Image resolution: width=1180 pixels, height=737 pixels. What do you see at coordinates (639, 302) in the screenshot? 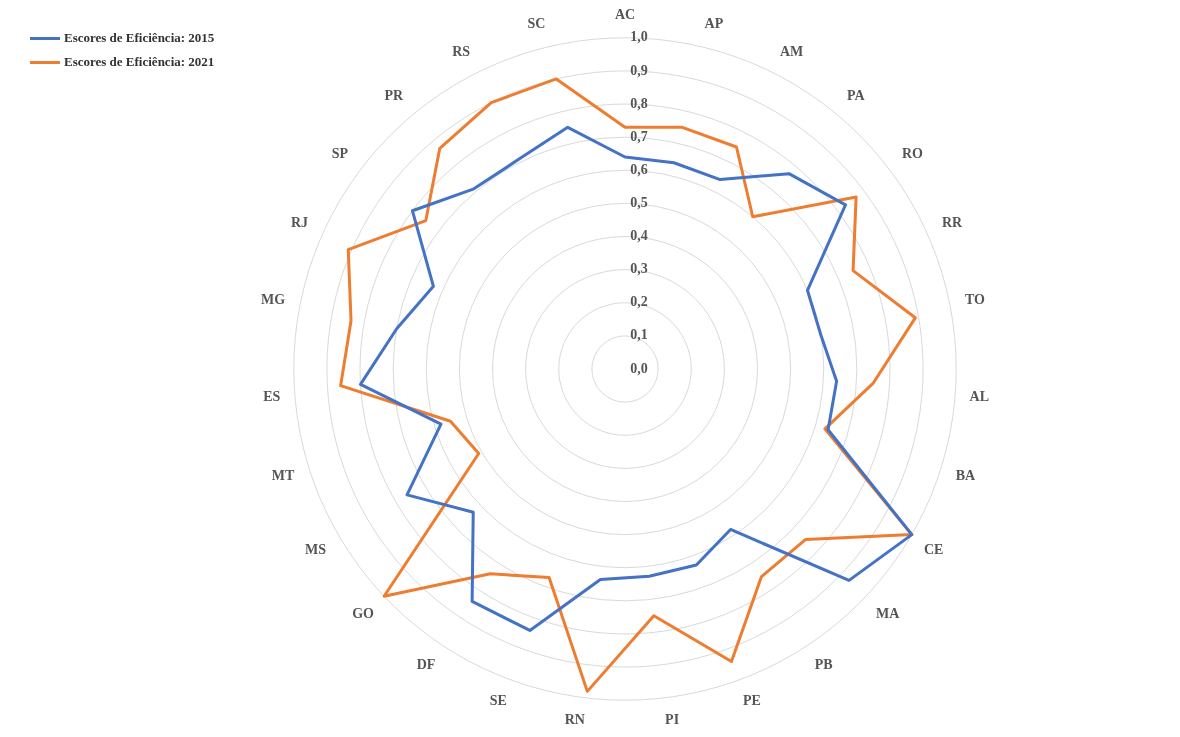
I see `y-tick-label: 0,2` at bounding box center [639, 302].